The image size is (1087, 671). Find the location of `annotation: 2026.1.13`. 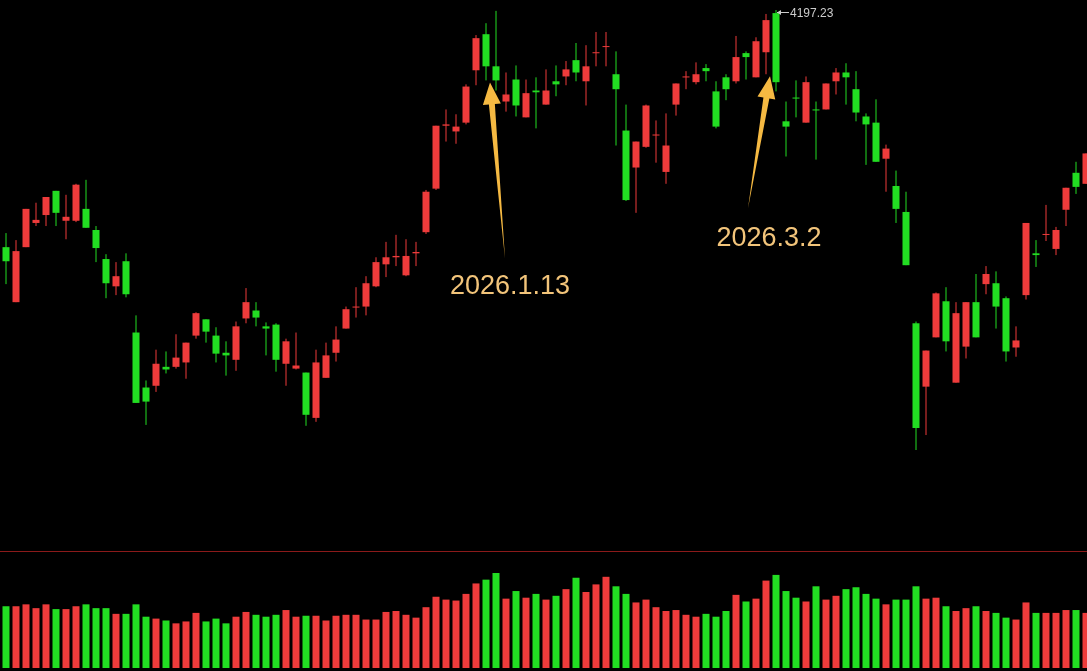

annotation: 2026.1.13 is located at coordinates (510, 285).